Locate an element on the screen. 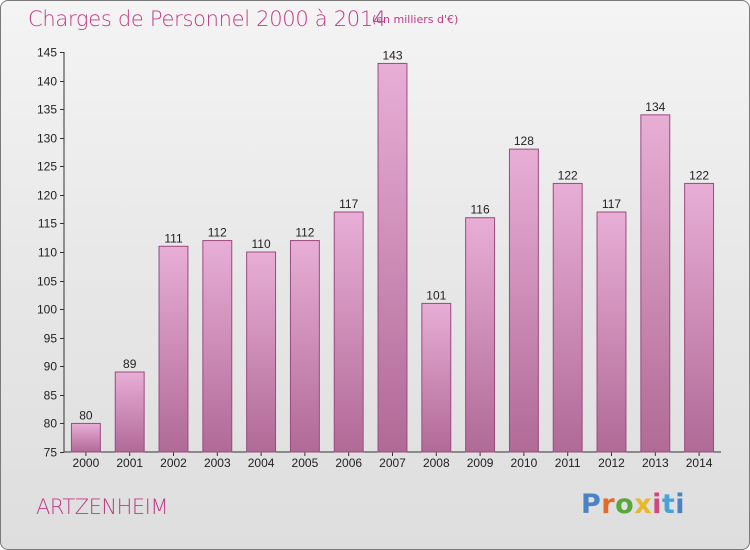 The width and height of the screenshot is (750, 550). logo-letter: x is located at coordinates (643, 504).